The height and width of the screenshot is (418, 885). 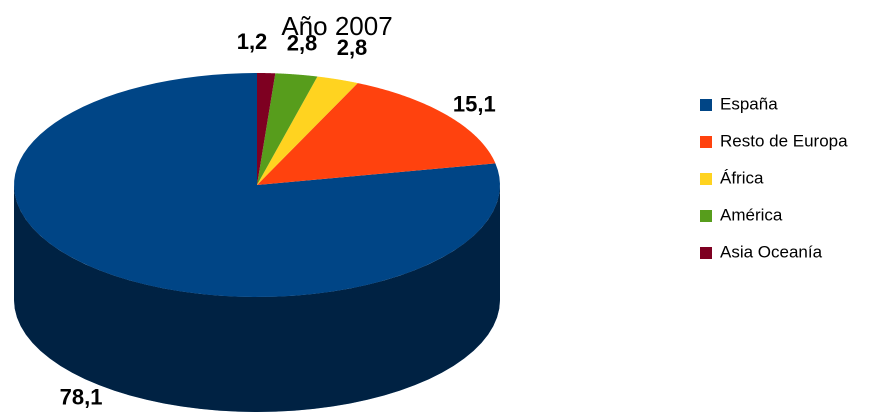 What do you see at coordinates (252, 41) in the screenshot?
I see `value-label: 1,2` at bounding box center [252, 41].